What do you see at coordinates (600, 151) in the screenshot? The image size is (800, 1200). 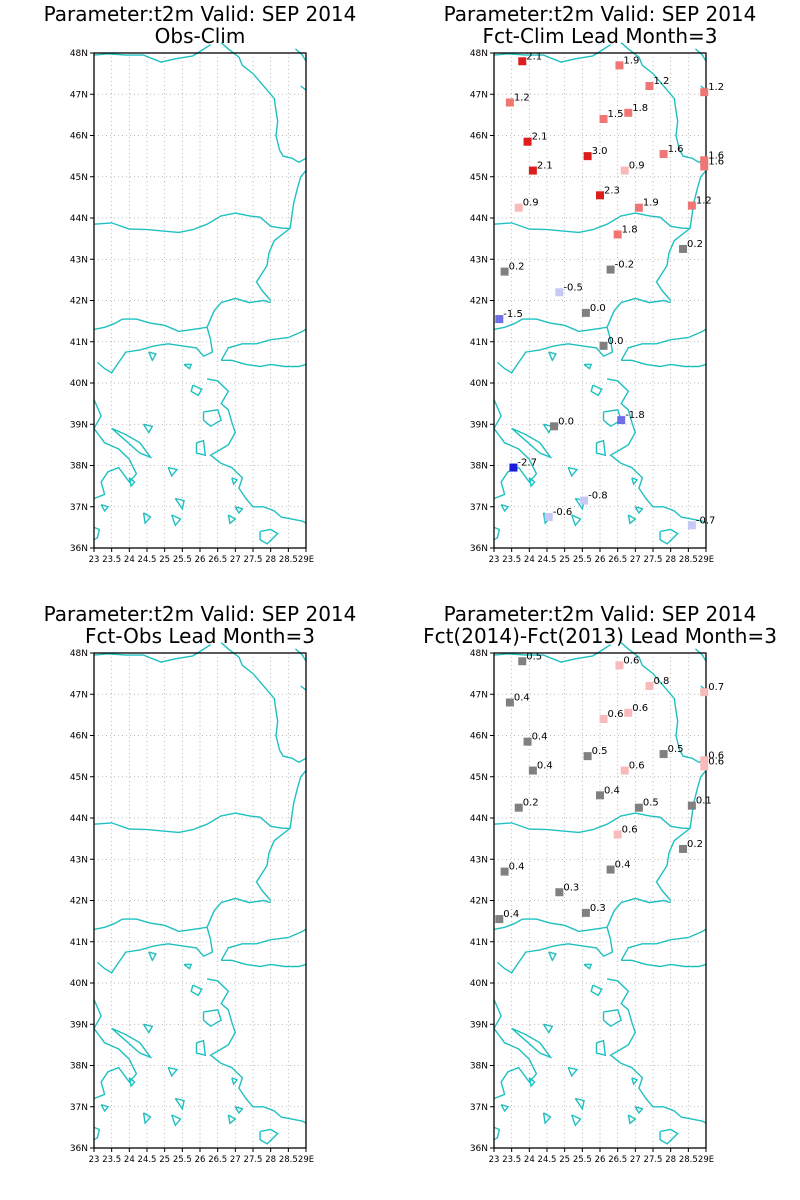 I see `station-value-label: 3.0` at bounding box center [600, 151].